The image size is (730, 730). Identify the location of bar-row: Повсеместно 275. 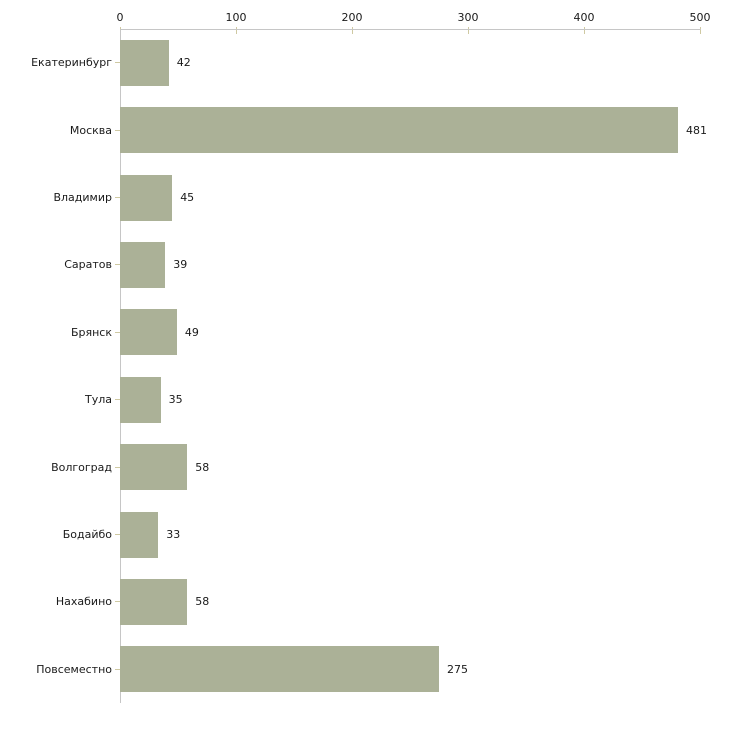
(365, 669).